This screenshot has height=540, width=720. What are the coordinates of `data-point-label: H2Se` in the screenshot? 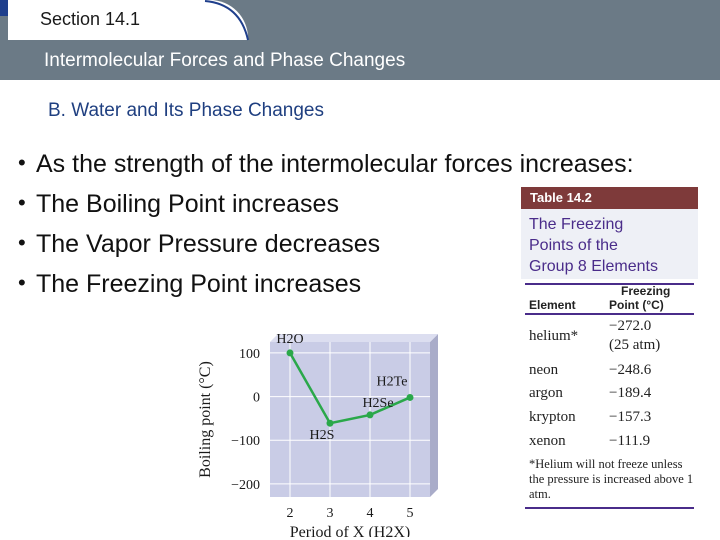 It's located at (377, 403).